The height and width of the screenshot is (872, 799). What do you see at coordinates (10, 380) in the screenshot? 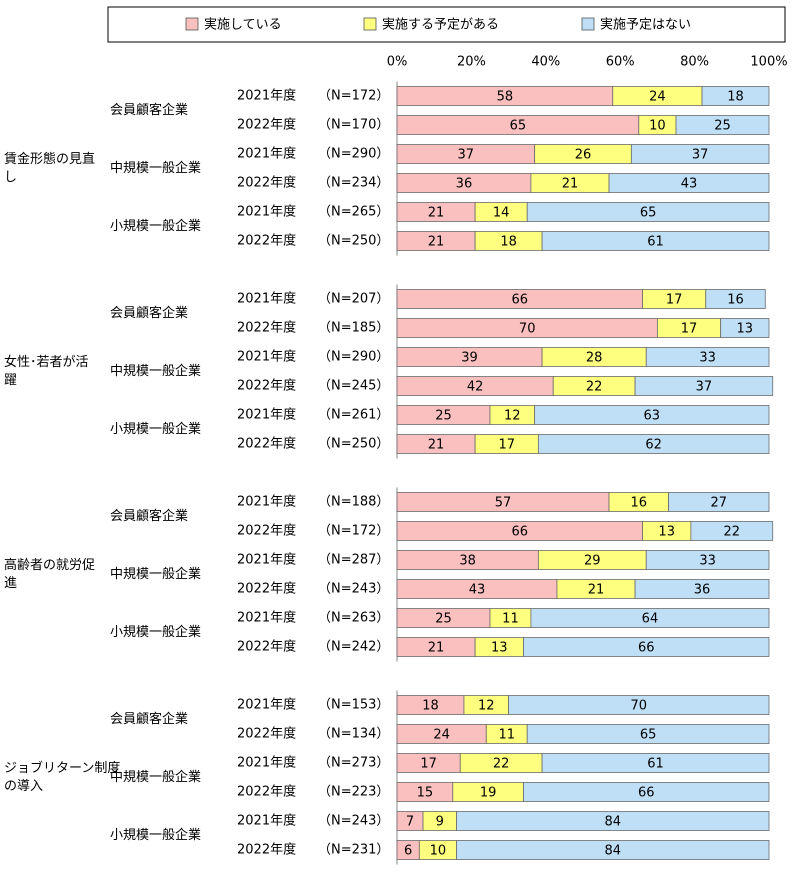
I see `group-label: 躍` at bounding box center [10, 380].